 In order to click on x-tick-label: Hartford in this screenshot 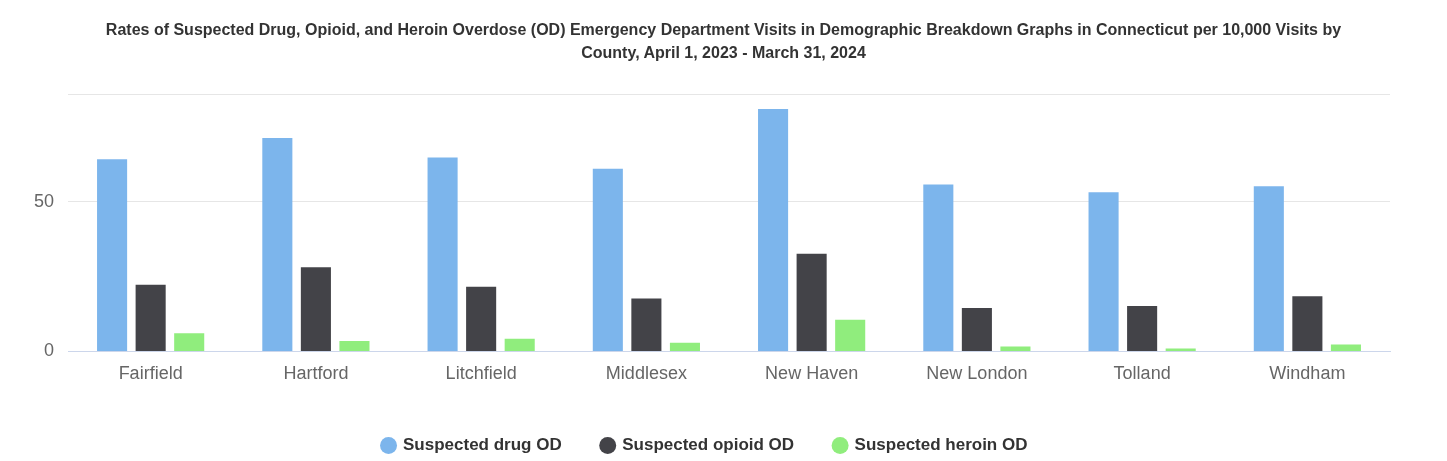, I will do `click(316, 373)`.